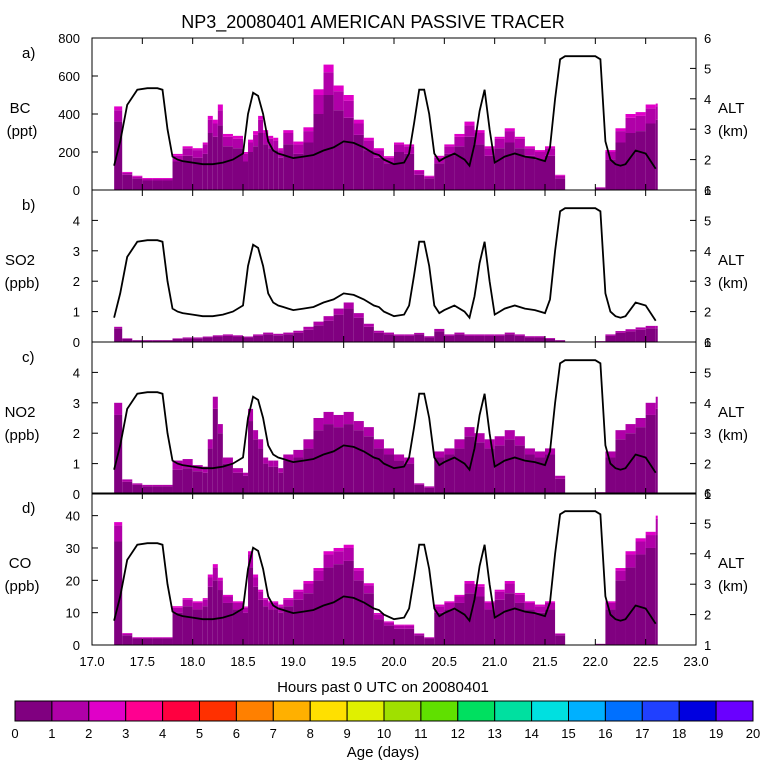  What do you see at coordinates (20, 260) in the screenshot?
I see `y-axis-label: SO2` at bounding box center [20, 260].